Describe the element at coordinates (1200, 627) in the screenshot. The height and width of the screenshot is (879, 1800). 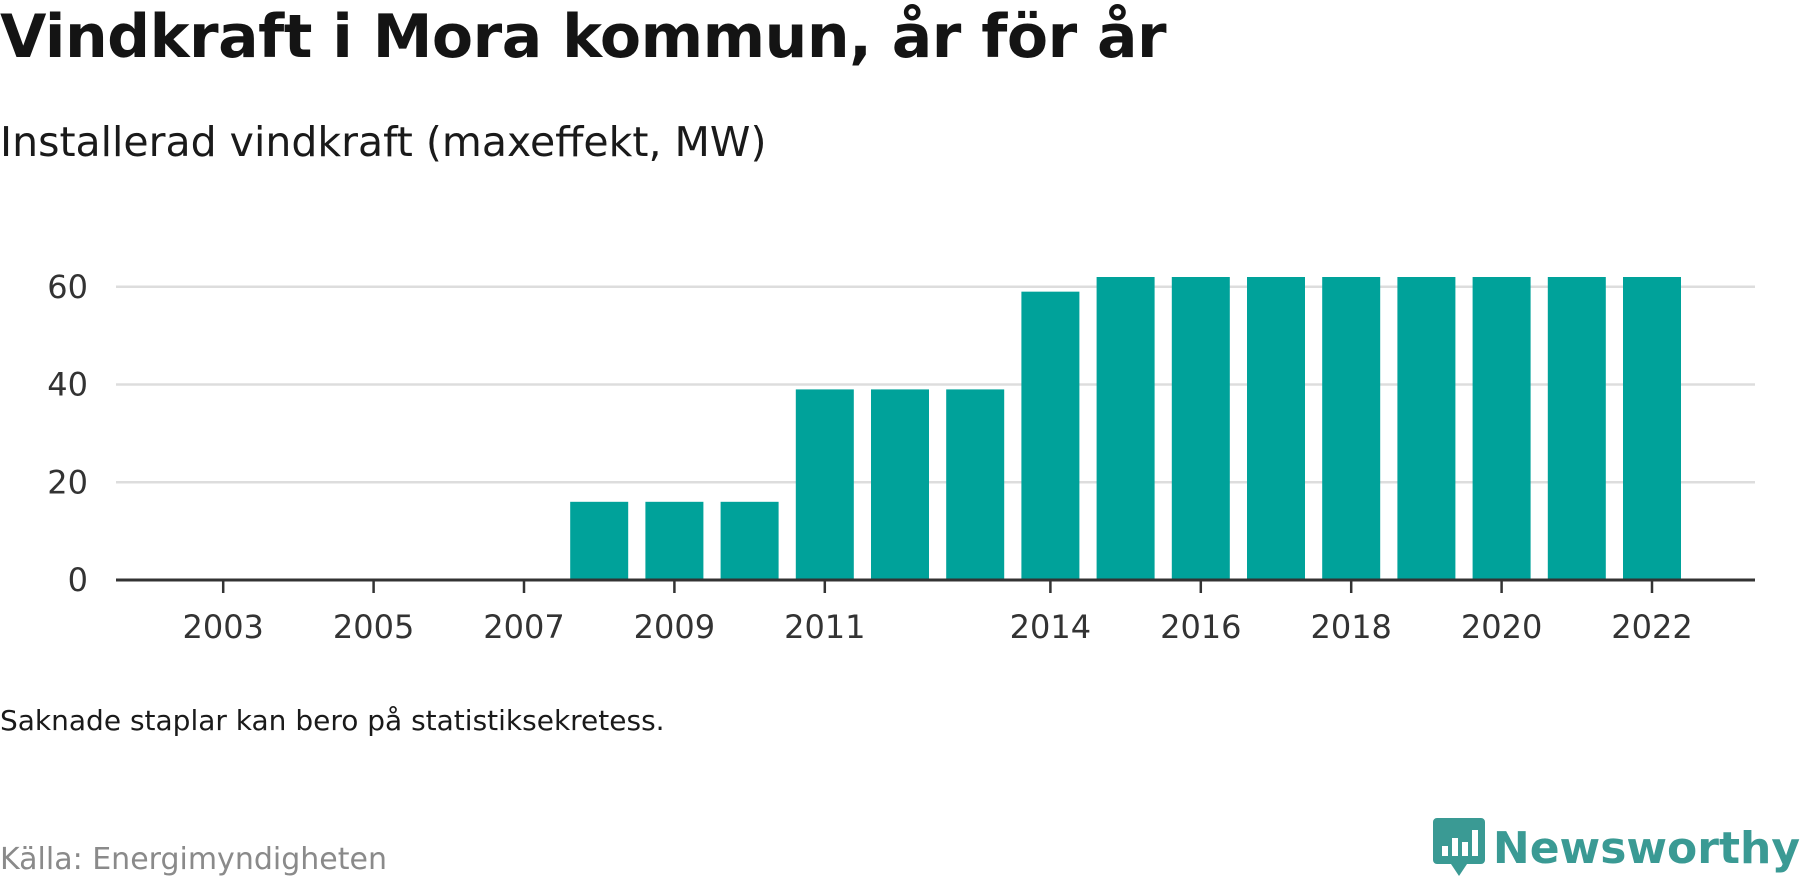
I see `x-tick-label: 2016` at that location.